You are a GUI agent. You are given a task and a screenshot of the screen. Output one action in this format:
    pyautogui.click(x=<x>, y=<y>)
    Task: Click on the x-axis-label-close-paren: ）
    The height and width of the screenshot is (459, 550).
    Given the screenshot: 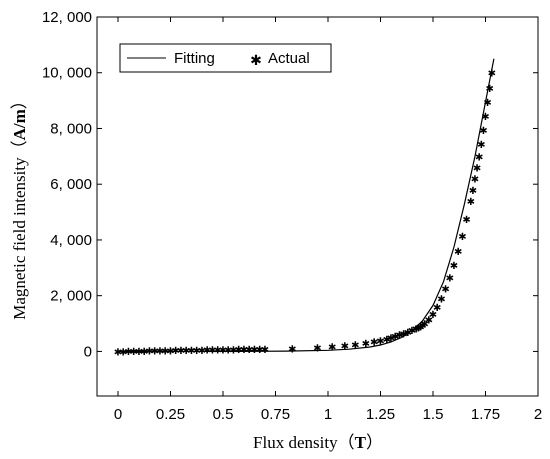 What is the action you would take?
    pyautogui.click(x=374, y=442)
    